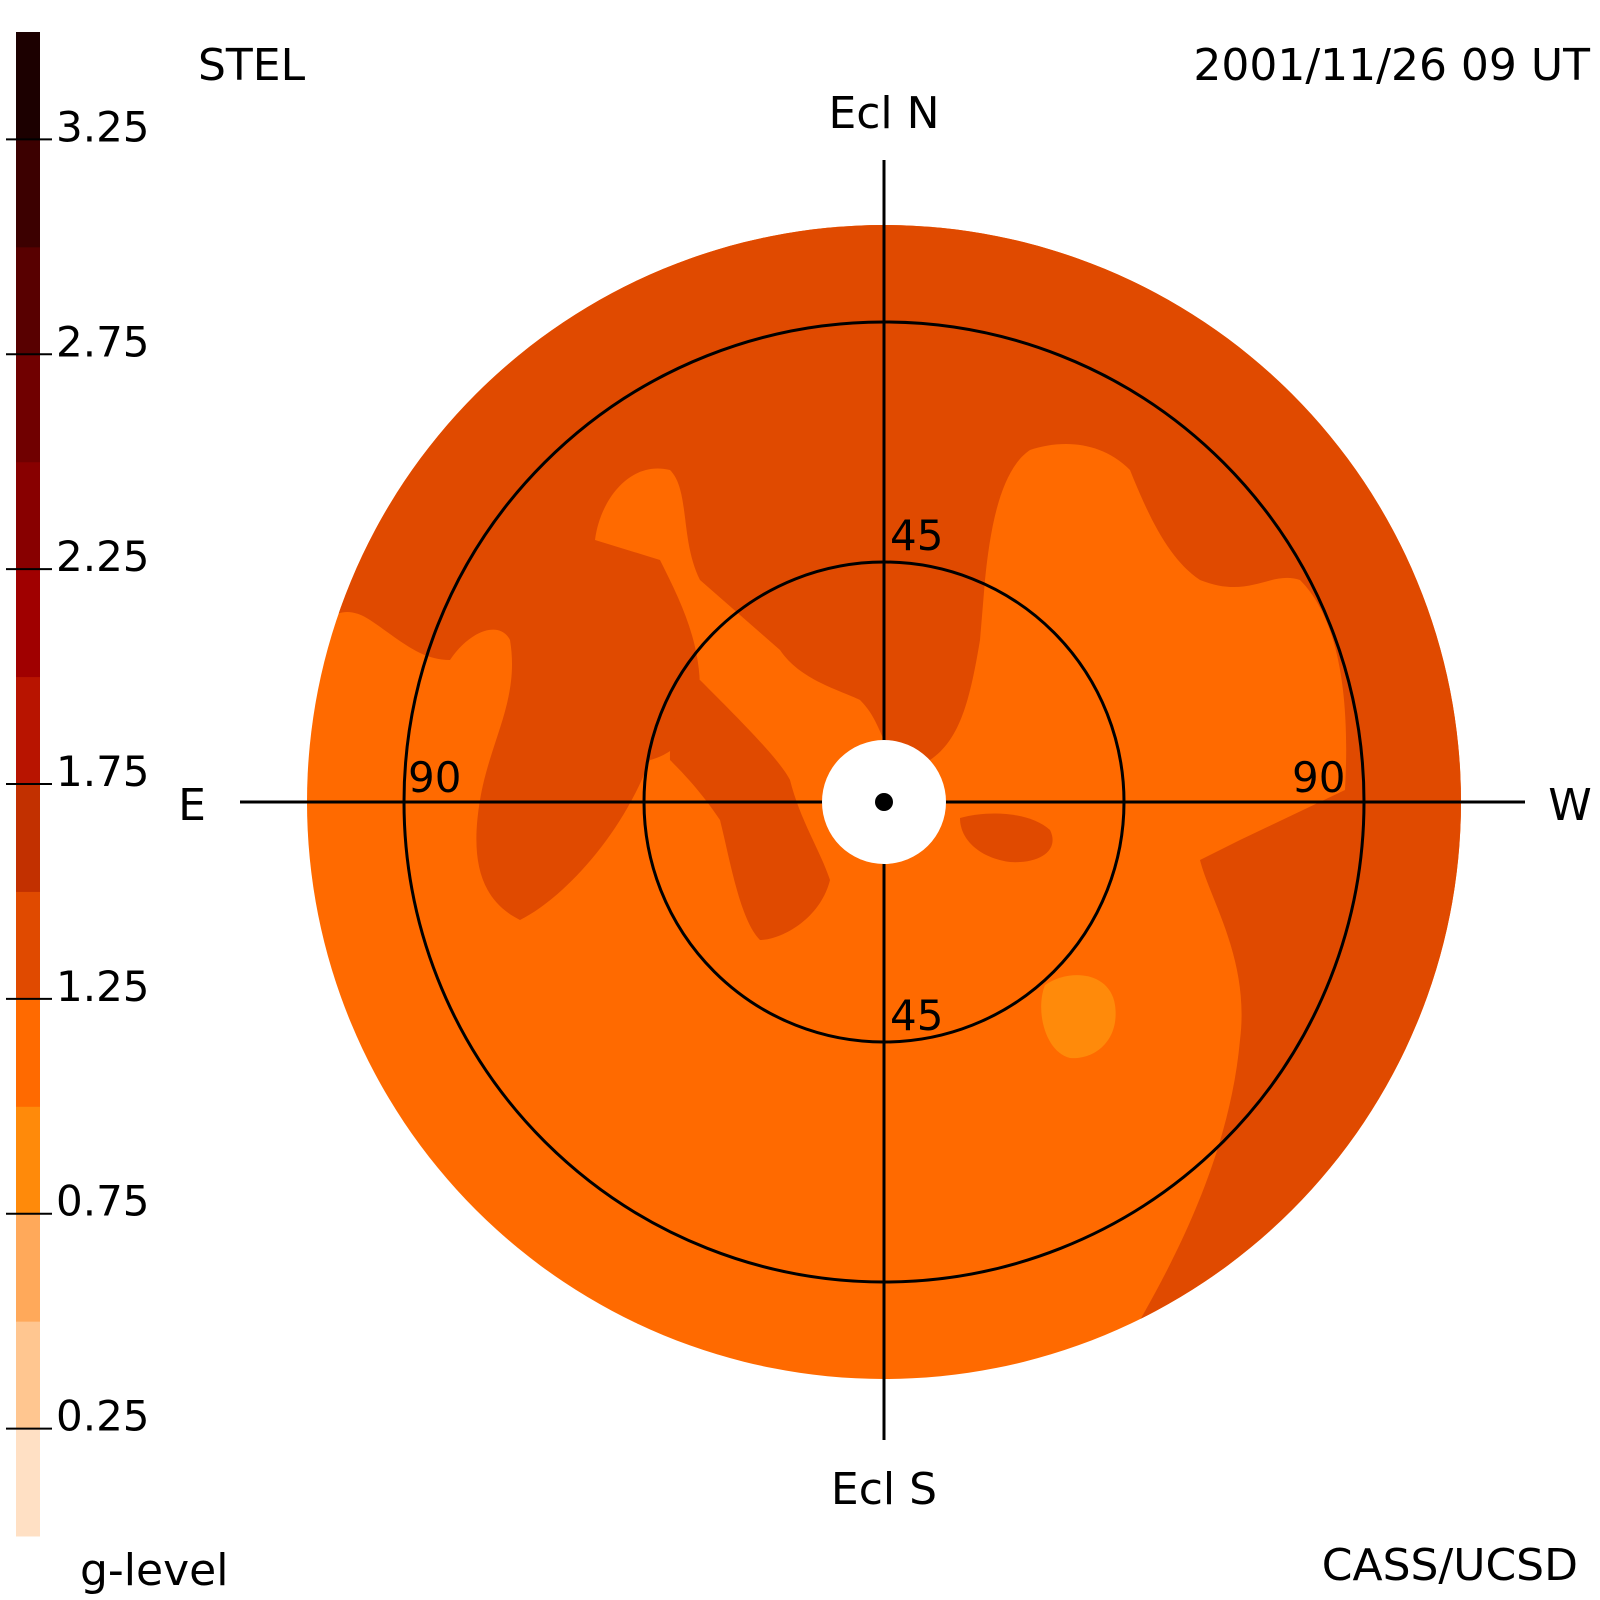 This screenshot has width=1600, height=1600. Describe the element at coordinates (1391, 65) in the screenshot. I see `date-title: 2001/11/26 09 UT` at that location.